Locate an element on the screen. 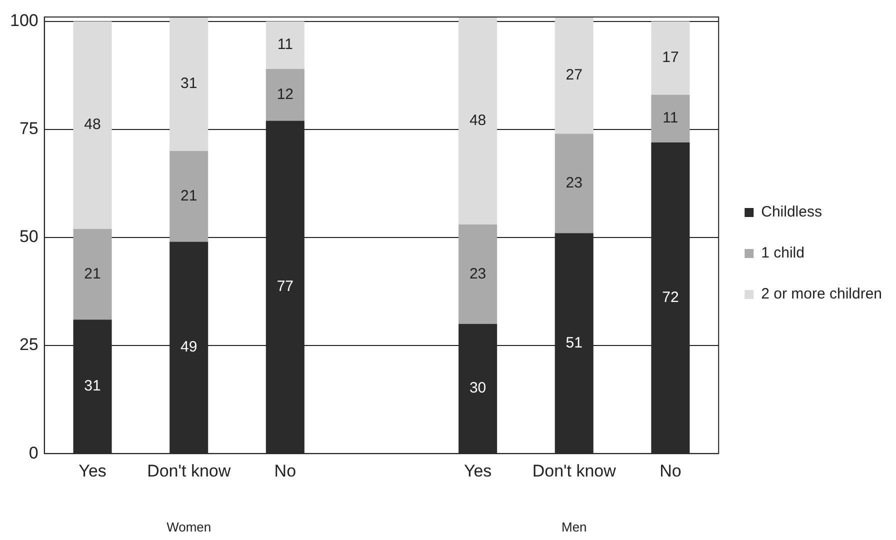 This screenshot has height=540, width=896. legend-label: Childless is located at coordinates (791, 212).